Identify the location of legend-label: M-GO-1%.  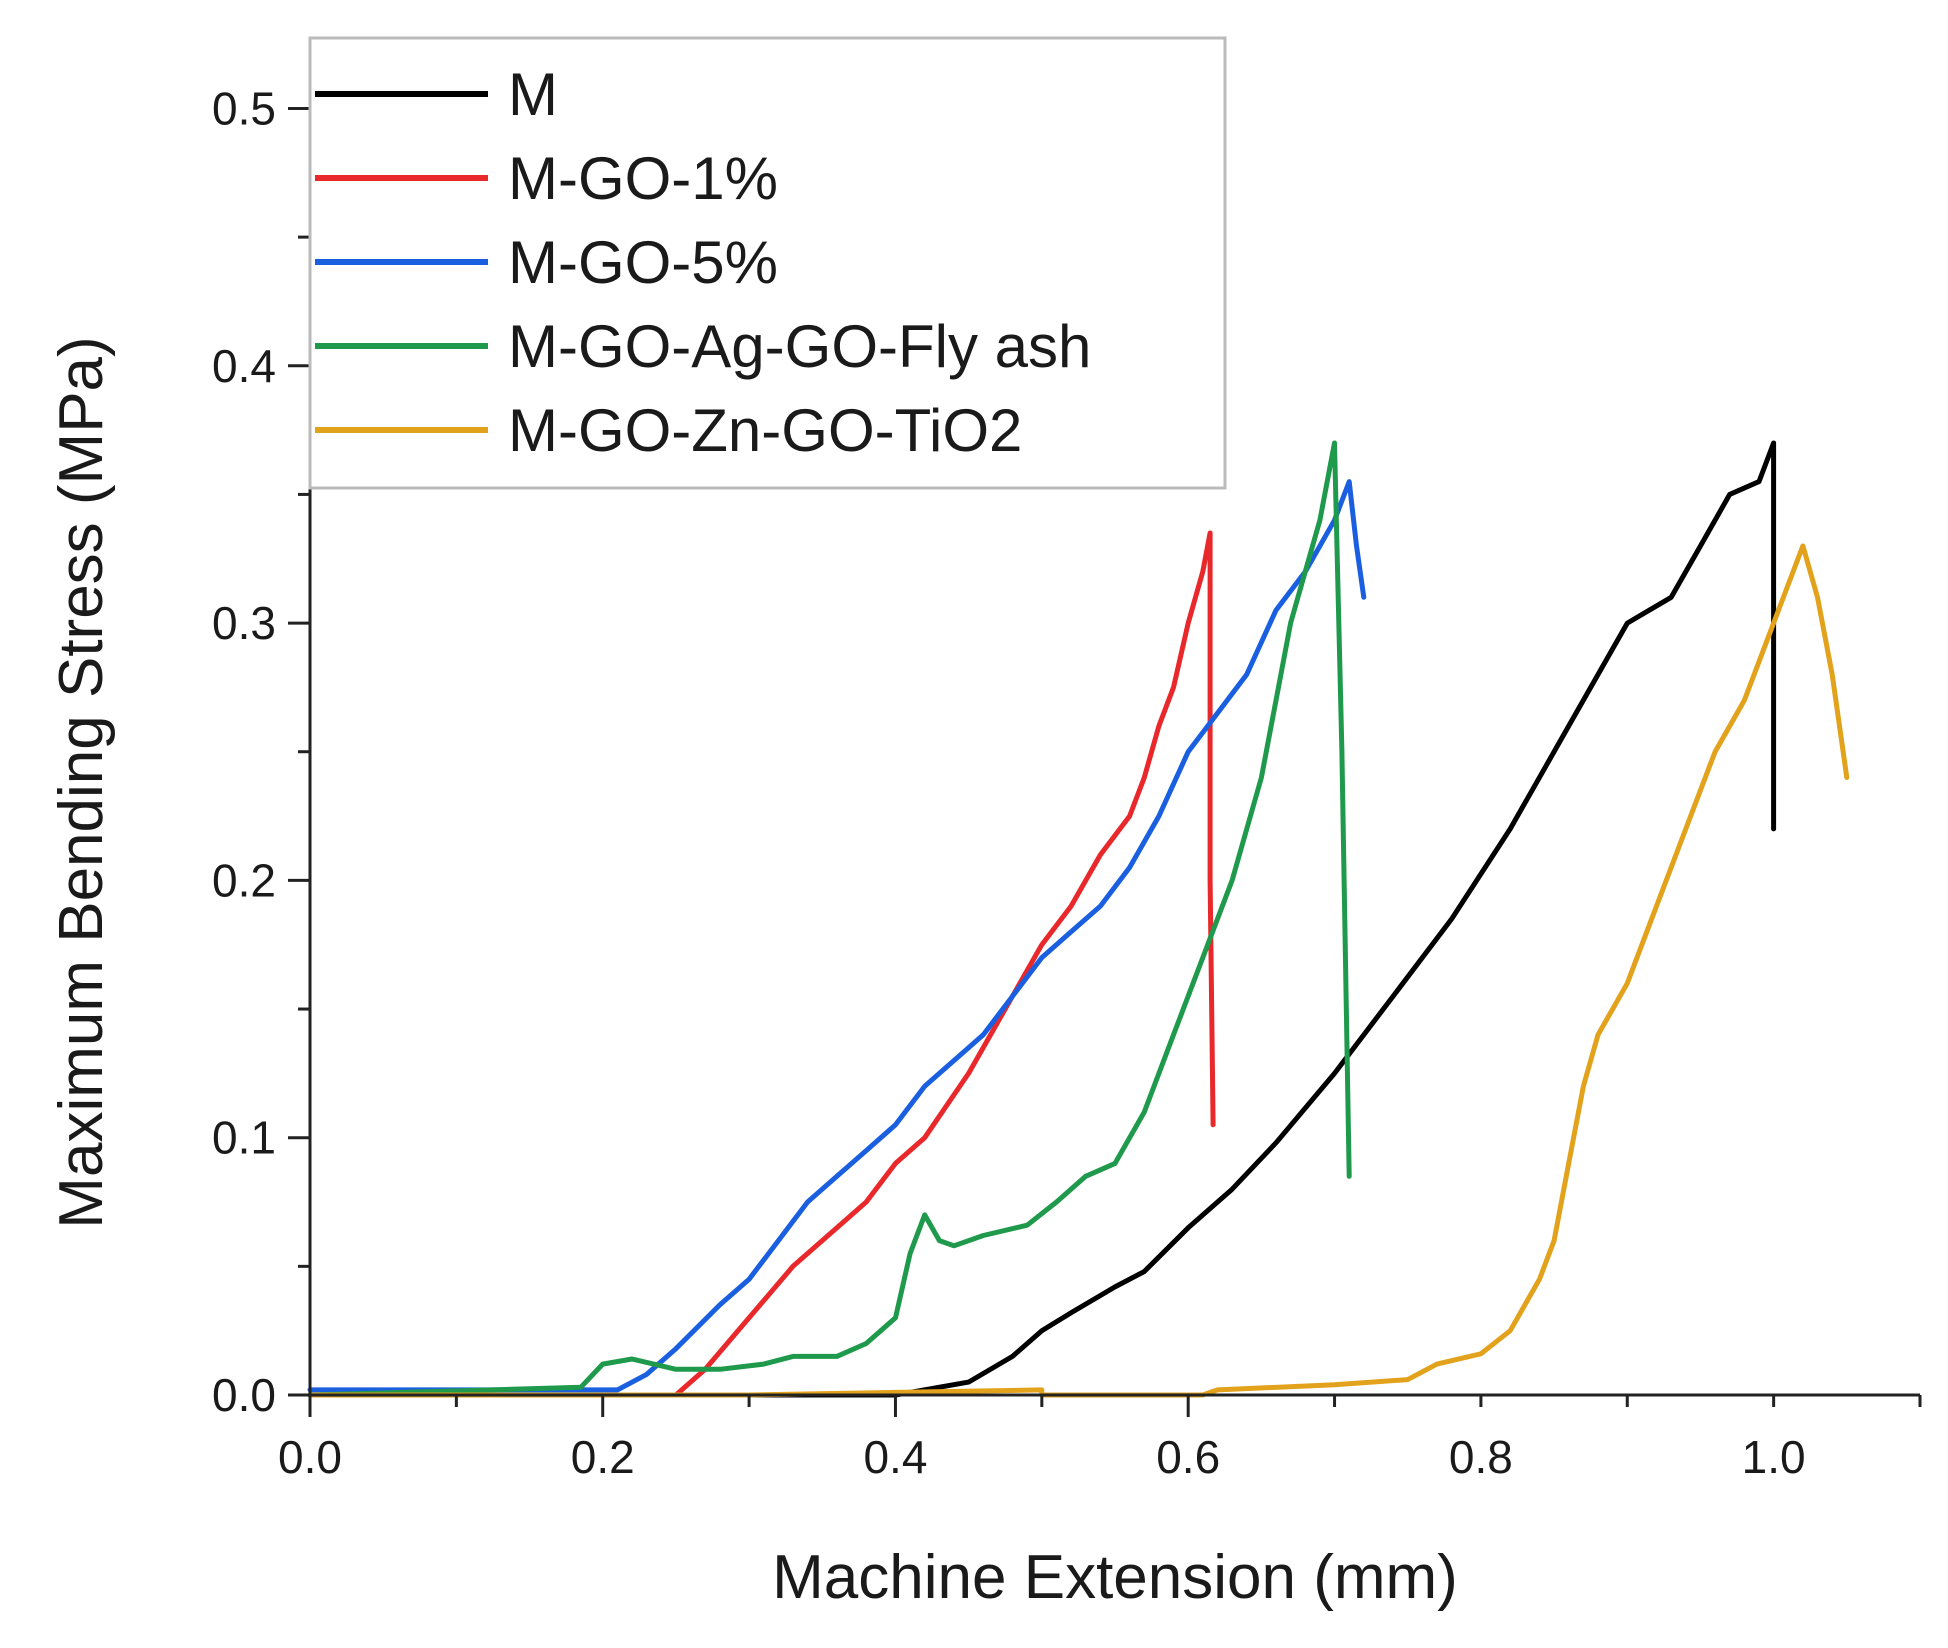
(643, 178).